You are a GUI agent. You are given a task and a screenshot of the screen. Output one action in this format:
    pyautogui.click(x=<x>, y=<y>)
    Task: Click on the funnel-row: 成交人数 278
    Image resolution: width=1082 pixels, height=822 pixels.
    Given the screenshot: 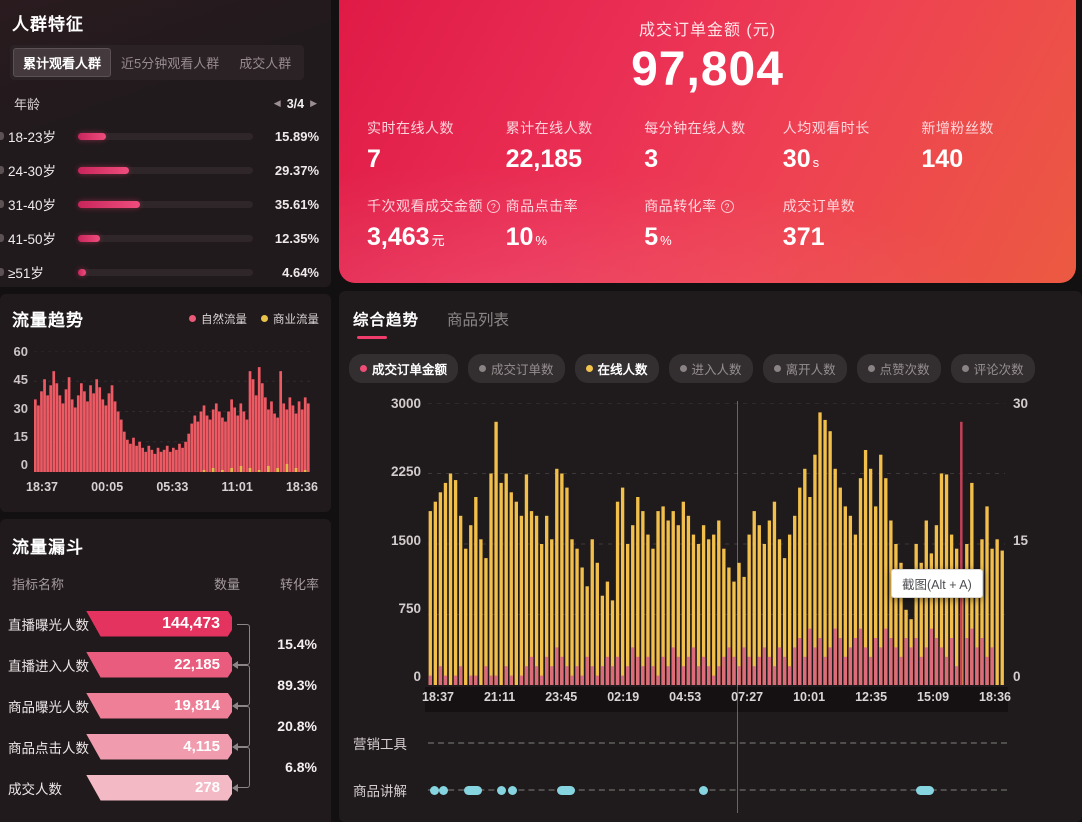 What is the action you would take?
    pyautogui.click(x=165, y=787)
    